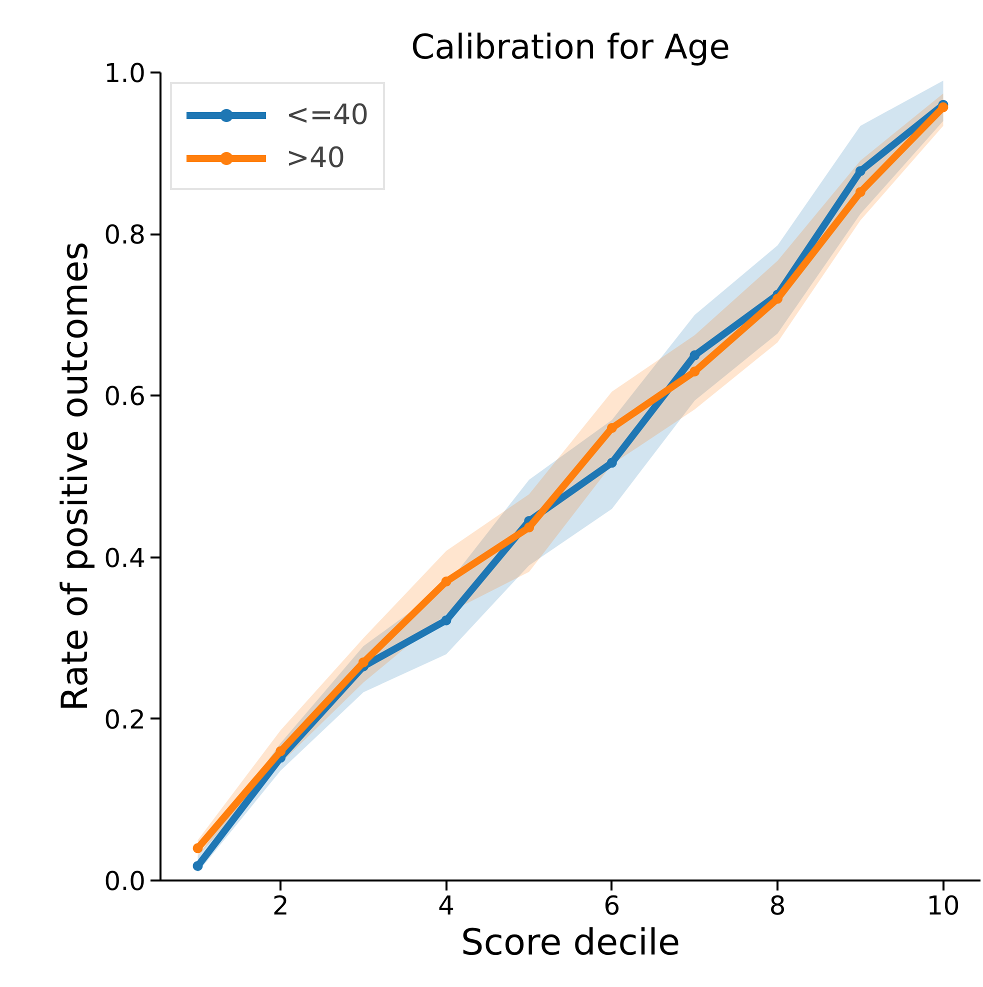  What do you see at coordinates (570, 943) in the screenshot?
I see `x-axis-title: Score decile` at bounding box center [570, 943].